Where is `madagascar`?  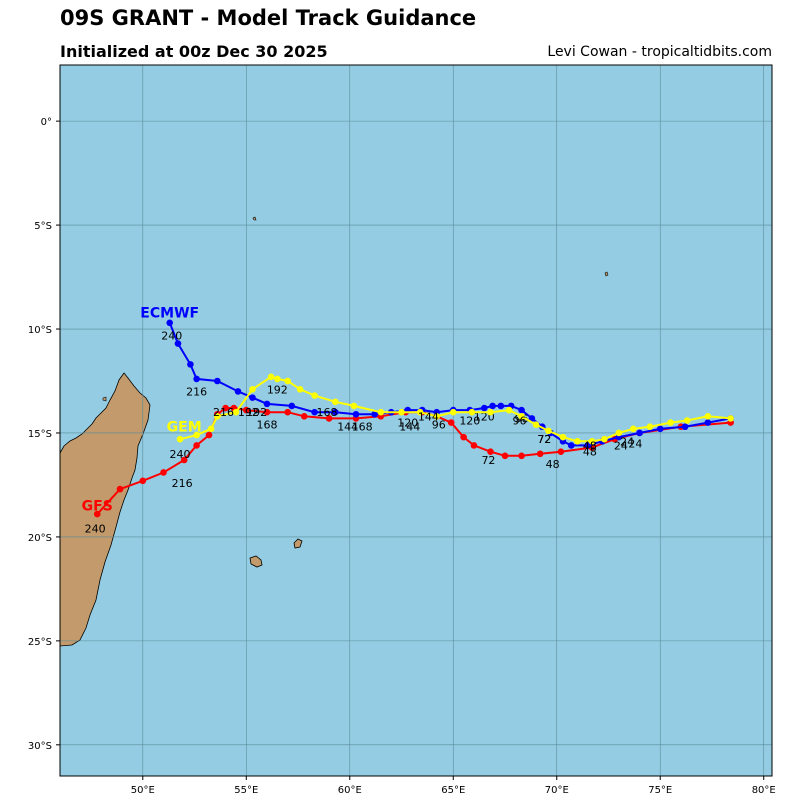
madagascar is located at coordinates (105, 509).